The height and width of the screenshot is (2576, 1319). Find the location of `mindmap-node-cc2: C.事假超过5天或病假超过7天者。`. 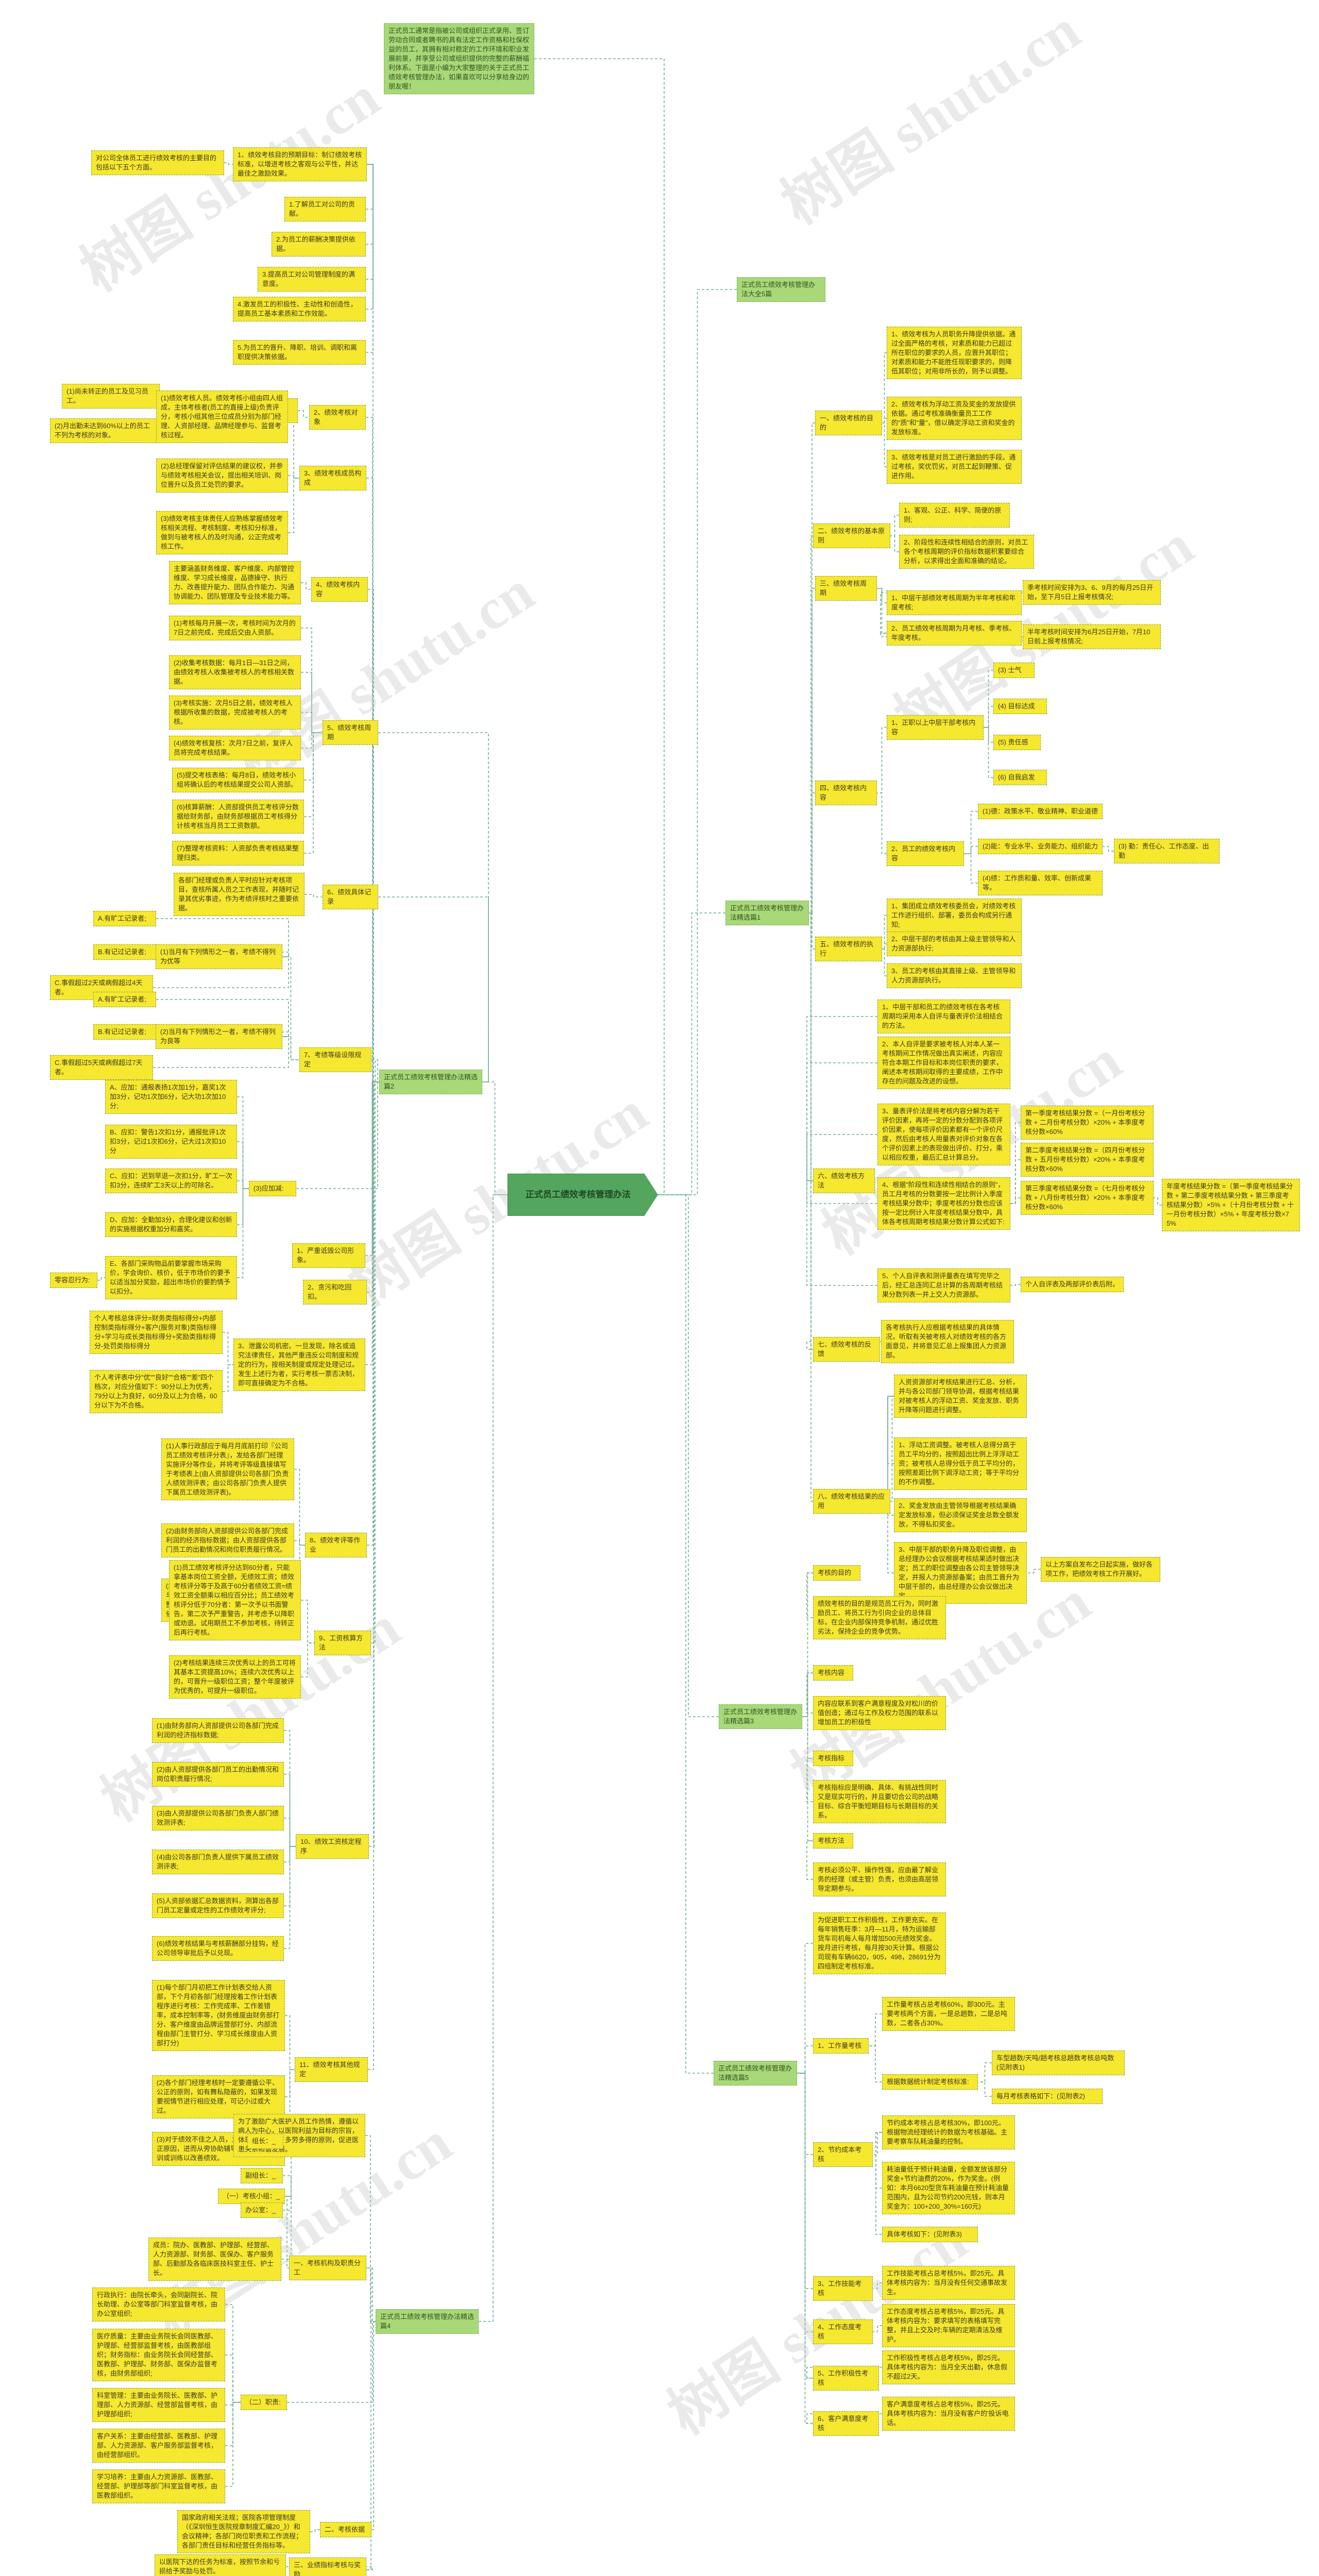

mindmap-node-cc2: C.事假超过5天或病假超过7天者。 is located at coordinates (102, 1067).